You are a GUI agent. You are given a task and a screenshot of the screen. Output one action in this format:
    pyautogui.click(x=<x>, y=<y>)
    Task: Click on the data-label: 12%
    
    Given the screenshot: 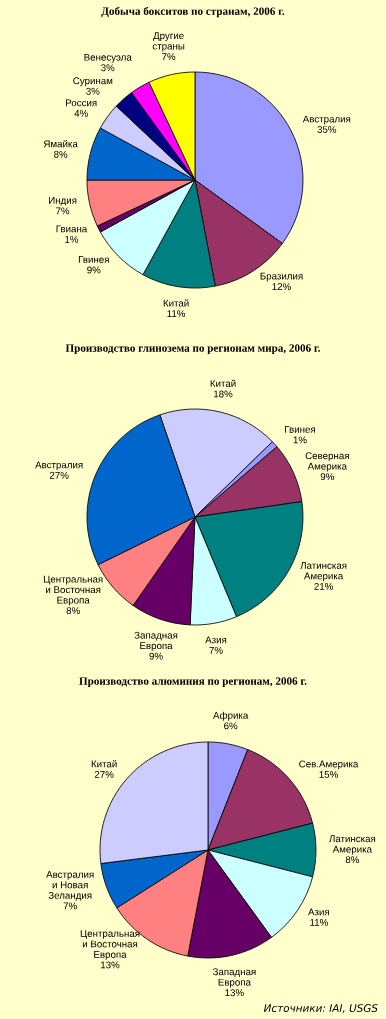 What is the action you would take?
    pyautogui.click(x=281, y=286)
    